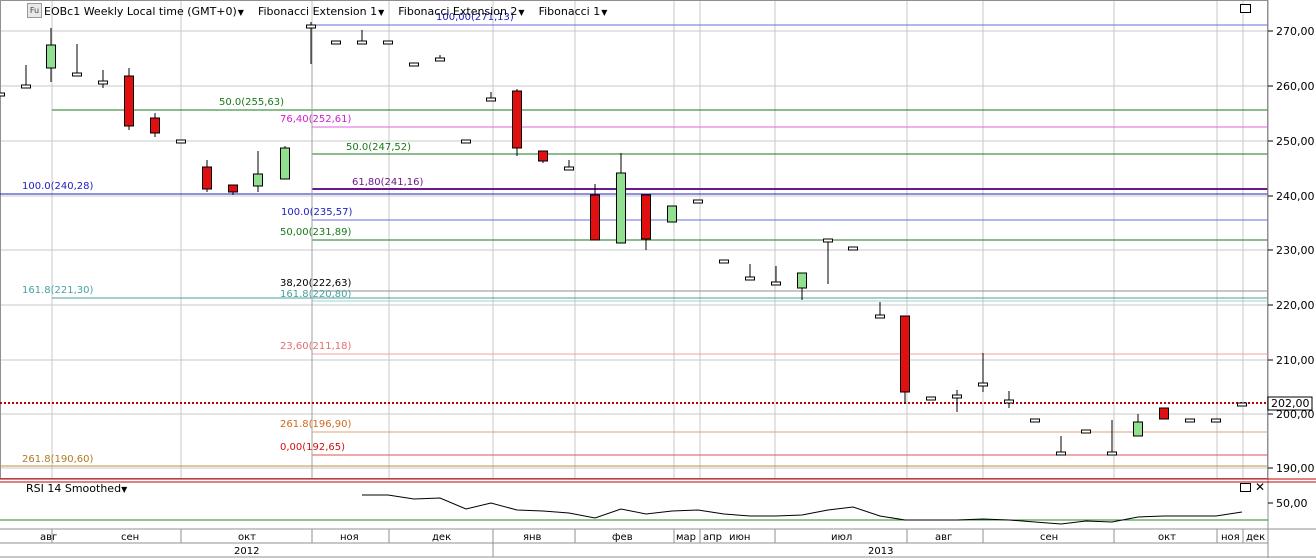 This screenshot has width=1316, height=558. I want to click on study-fib-1: Fibonacci 1▼, so click(573, 11).